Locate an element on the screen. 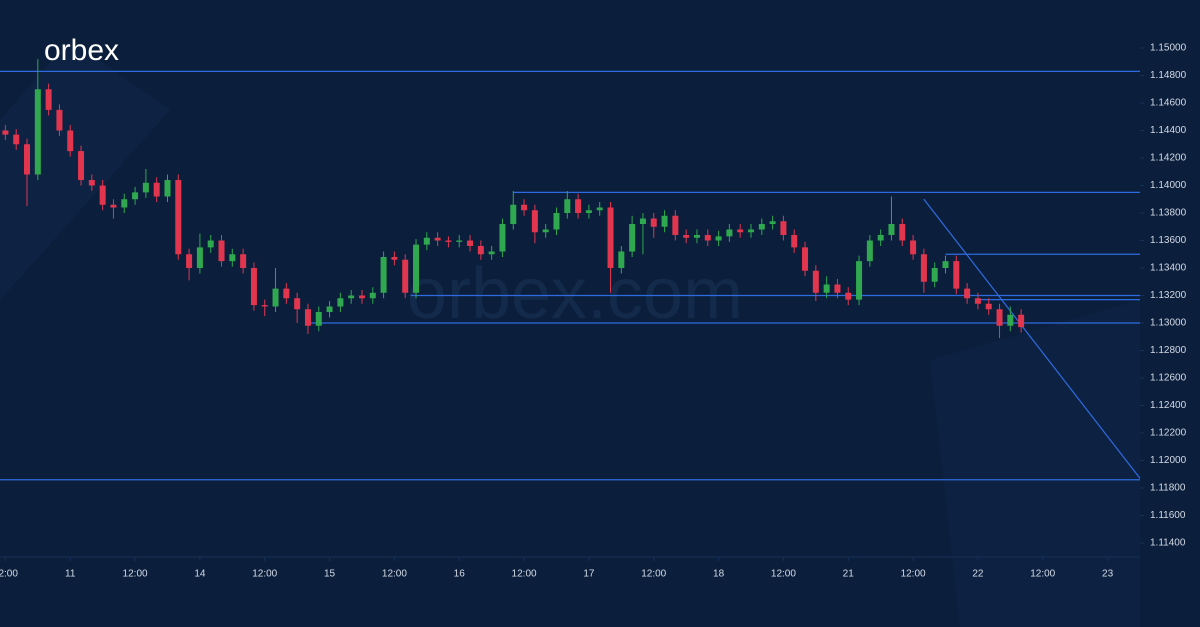  y-tick-label: 1.13400 is located at coordinates (1168, 268).